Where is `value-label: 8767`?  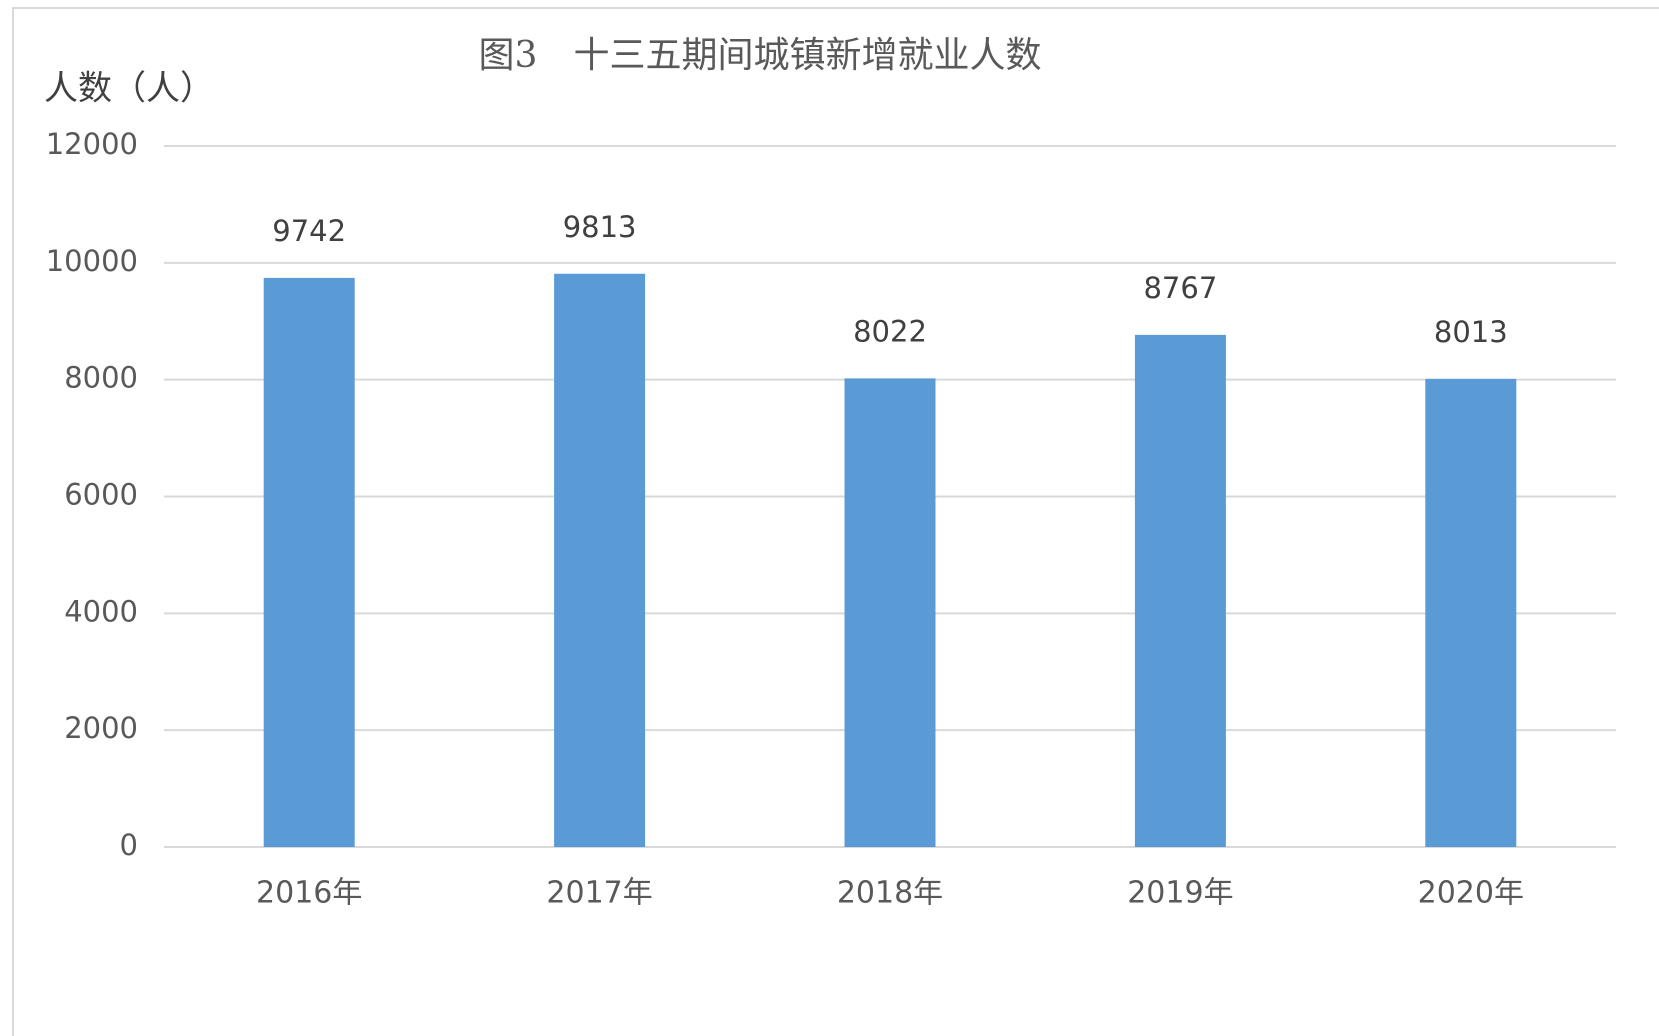 value-label: 8767 is located at coordinates (1180, 288).